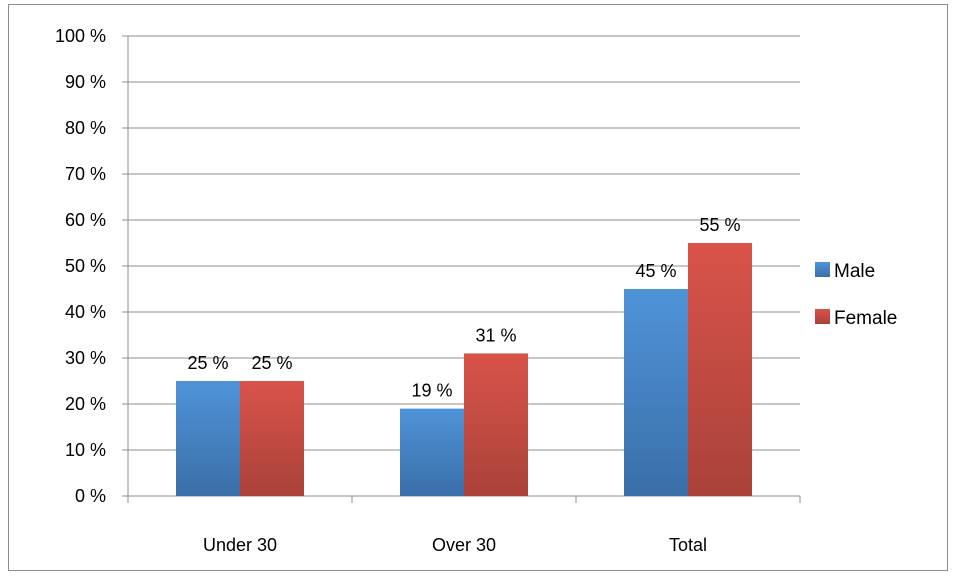 The width and height of the screenshot is (956, 577). I want to click on x-tick-label: Under 30, so click(240, 545).